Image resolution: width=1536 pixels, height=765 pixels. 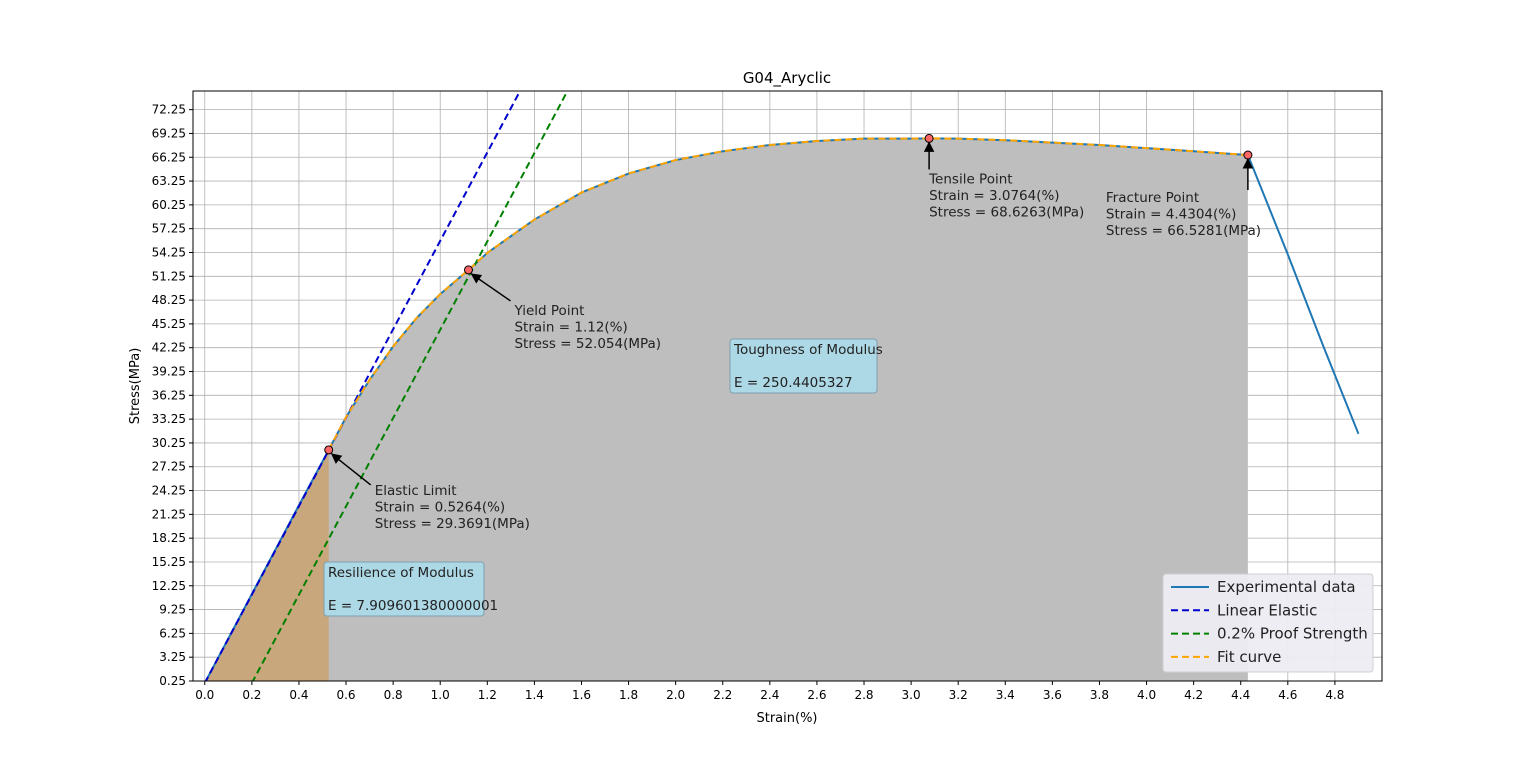 I want to click on legend-label: 0.2% Proof Strength, so click(x=1292, y=634).